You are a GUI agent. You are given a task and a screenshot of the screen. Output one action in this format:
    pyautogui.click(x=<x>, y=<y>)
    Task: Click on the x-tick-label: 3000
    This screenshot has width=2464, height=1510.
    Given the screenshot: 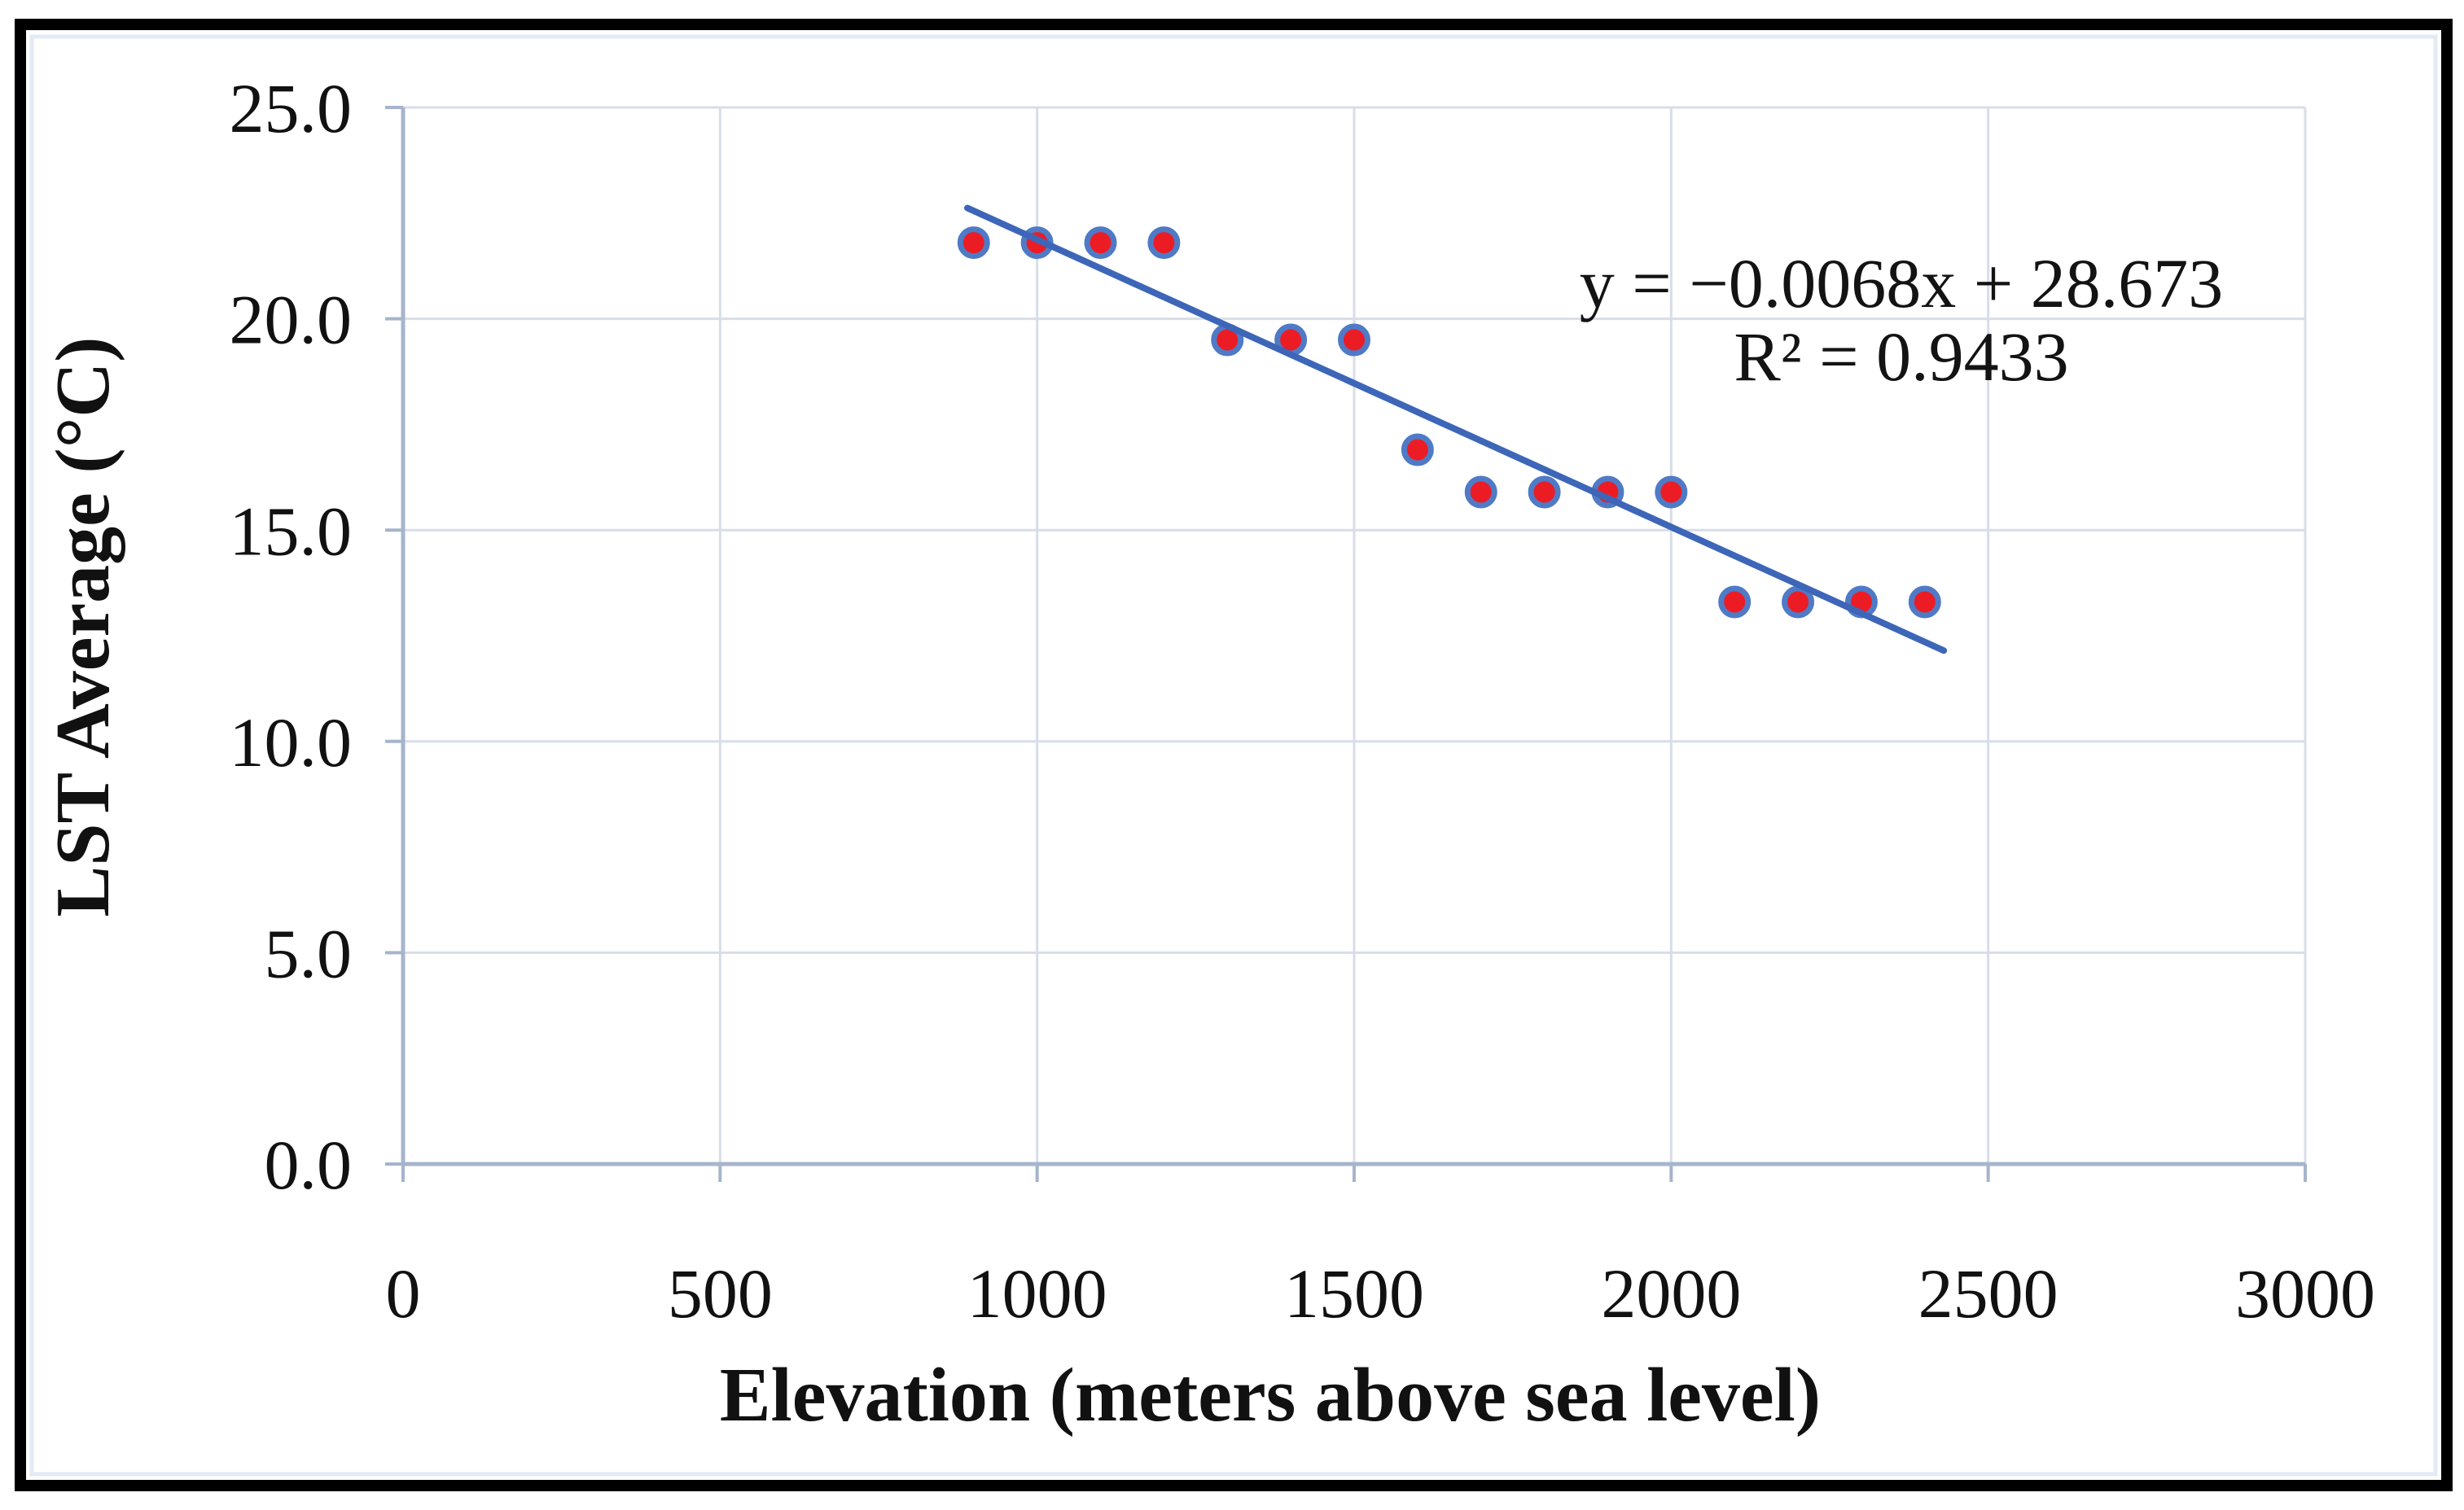 What is the action you would take?
    pyautogui.click(x=2305, y=1293)
    